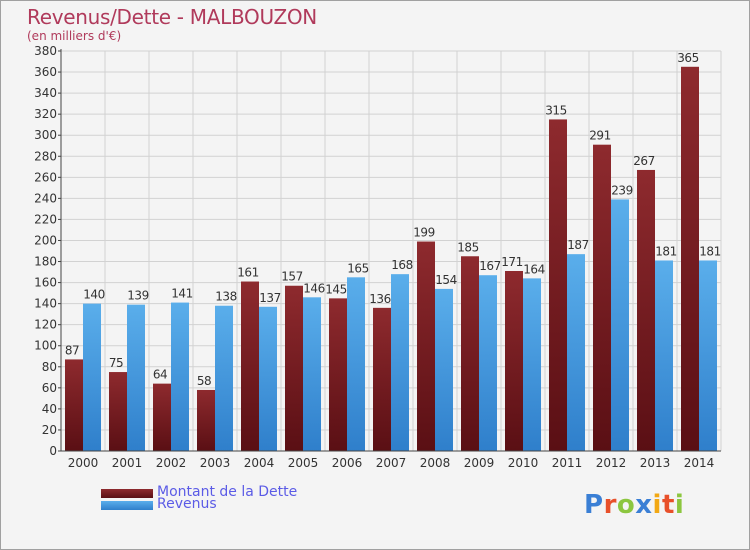 The height and width of the screenshot is (550, 750). Describe the element at coordinates (401, 265) in the screenshot. I see `data-label-revenus: 168` at that location.